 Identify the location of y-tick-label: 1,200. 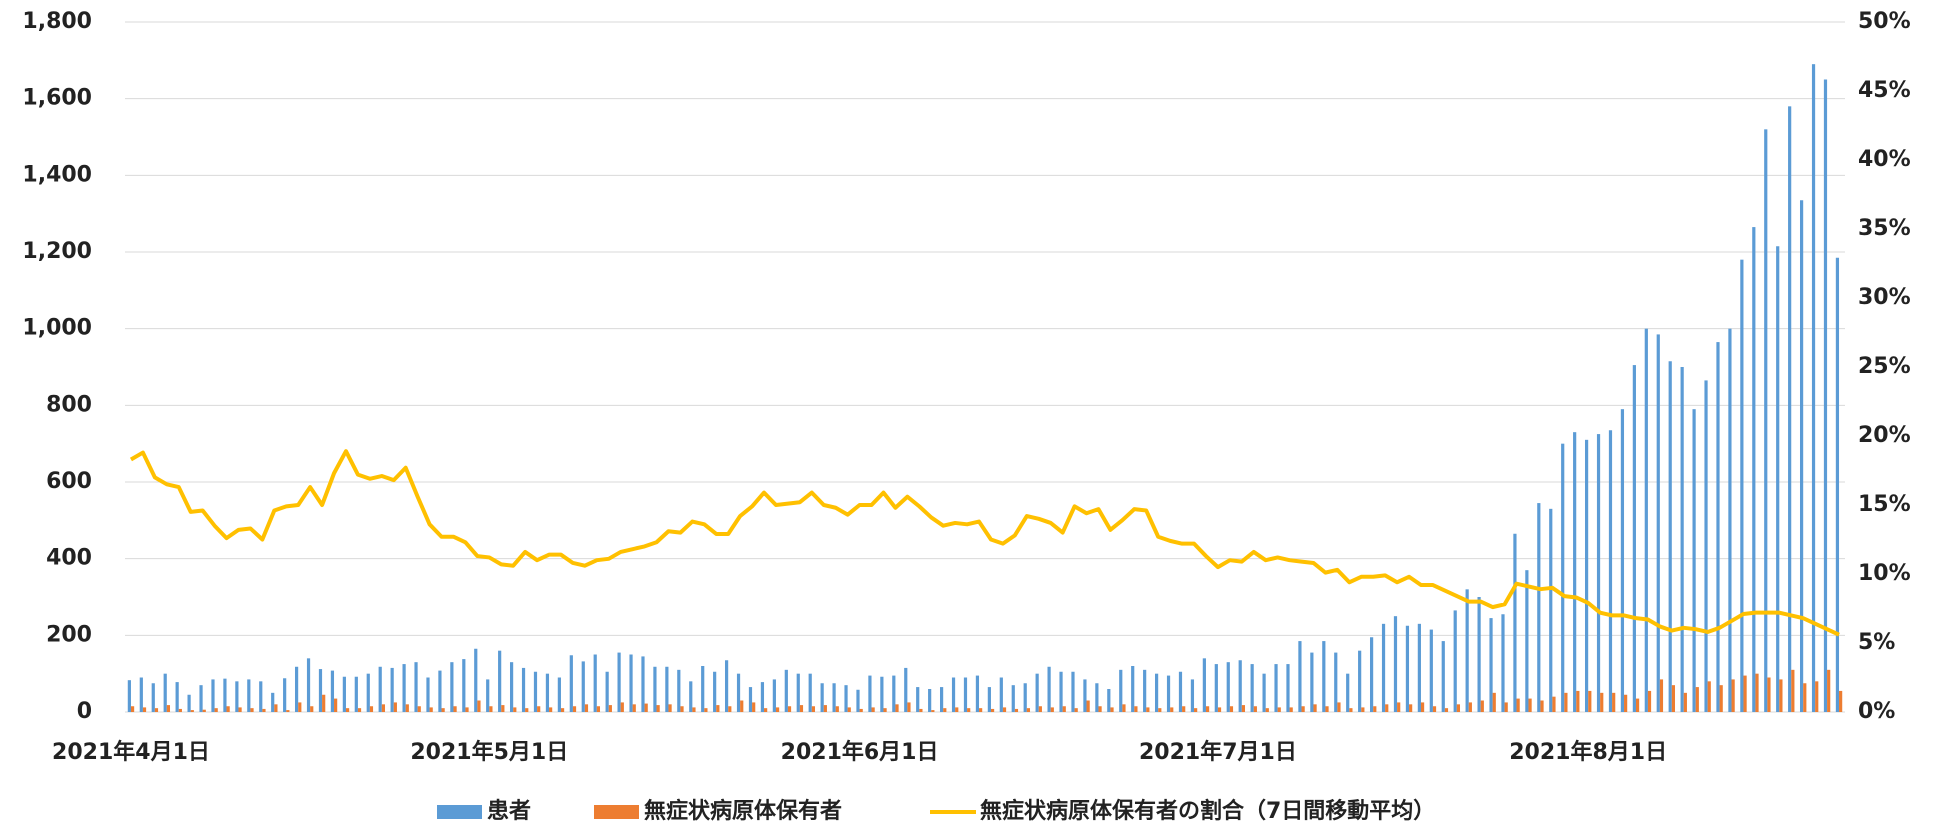
(57, 251).